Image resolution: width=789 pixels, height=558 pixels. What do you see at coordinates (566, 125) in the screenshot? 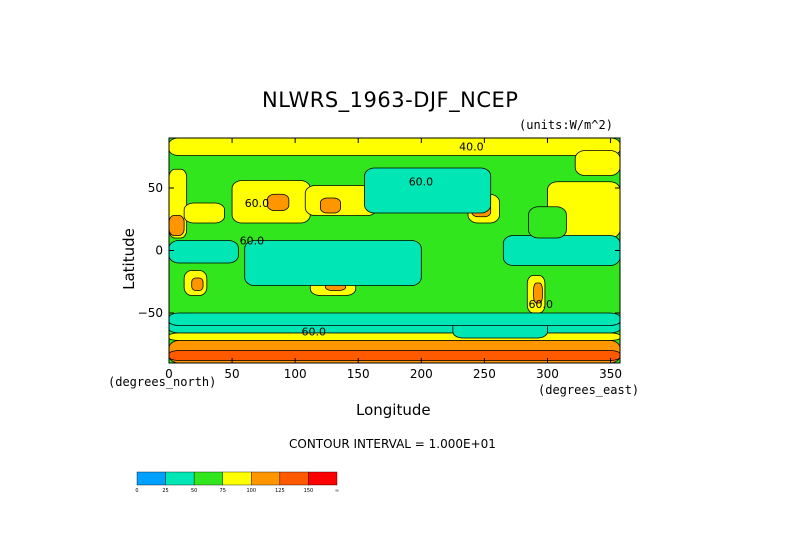
I see `units-label: (units:W/m^2)` at bounding box center [566, 125].